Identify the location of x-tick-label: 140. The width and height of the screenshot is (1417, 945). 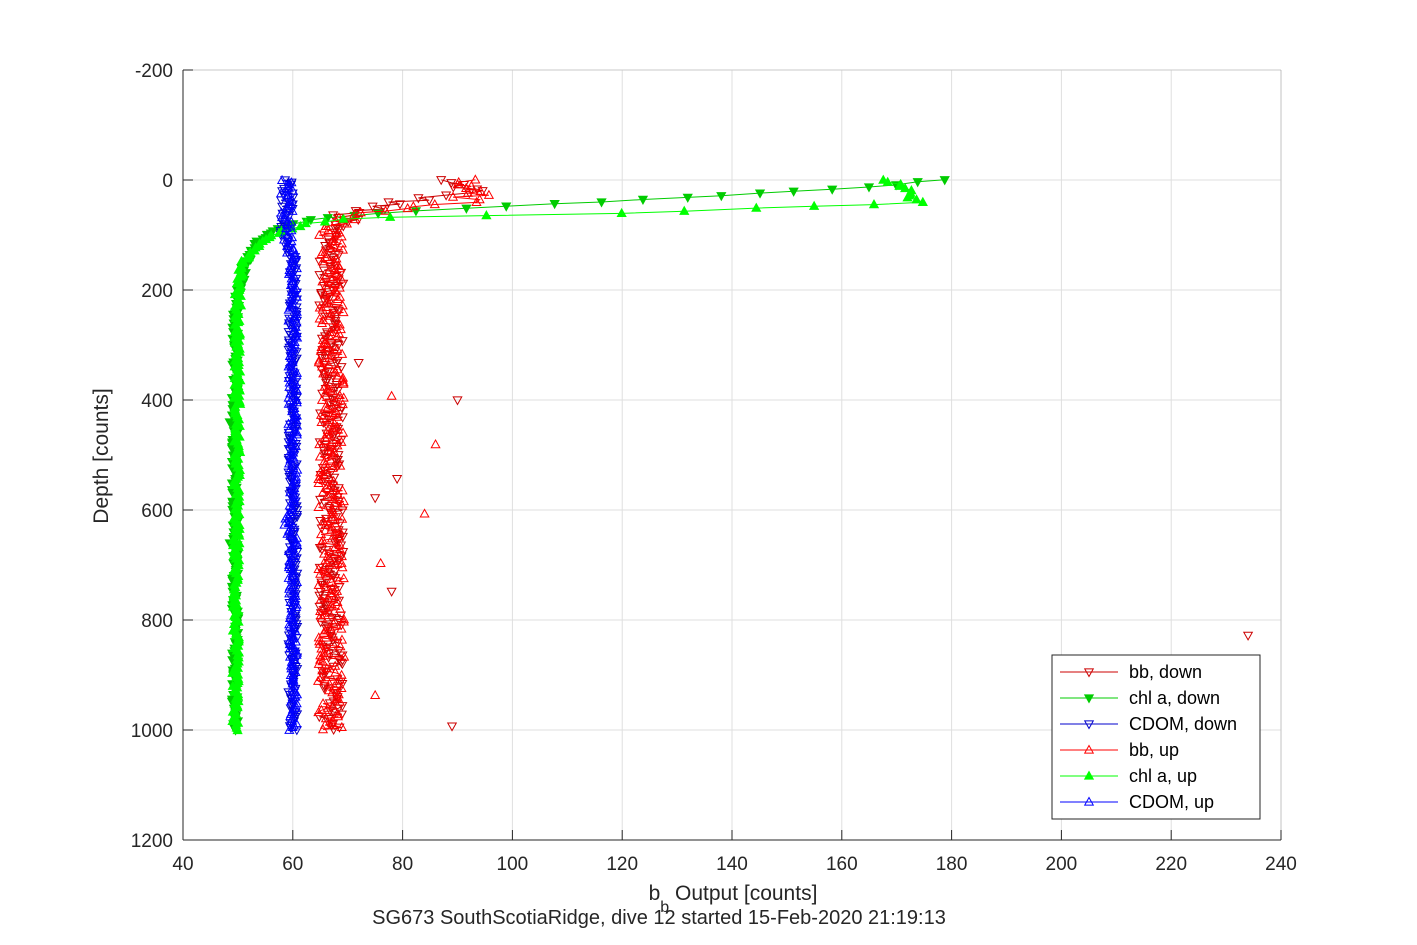
(732, 864).